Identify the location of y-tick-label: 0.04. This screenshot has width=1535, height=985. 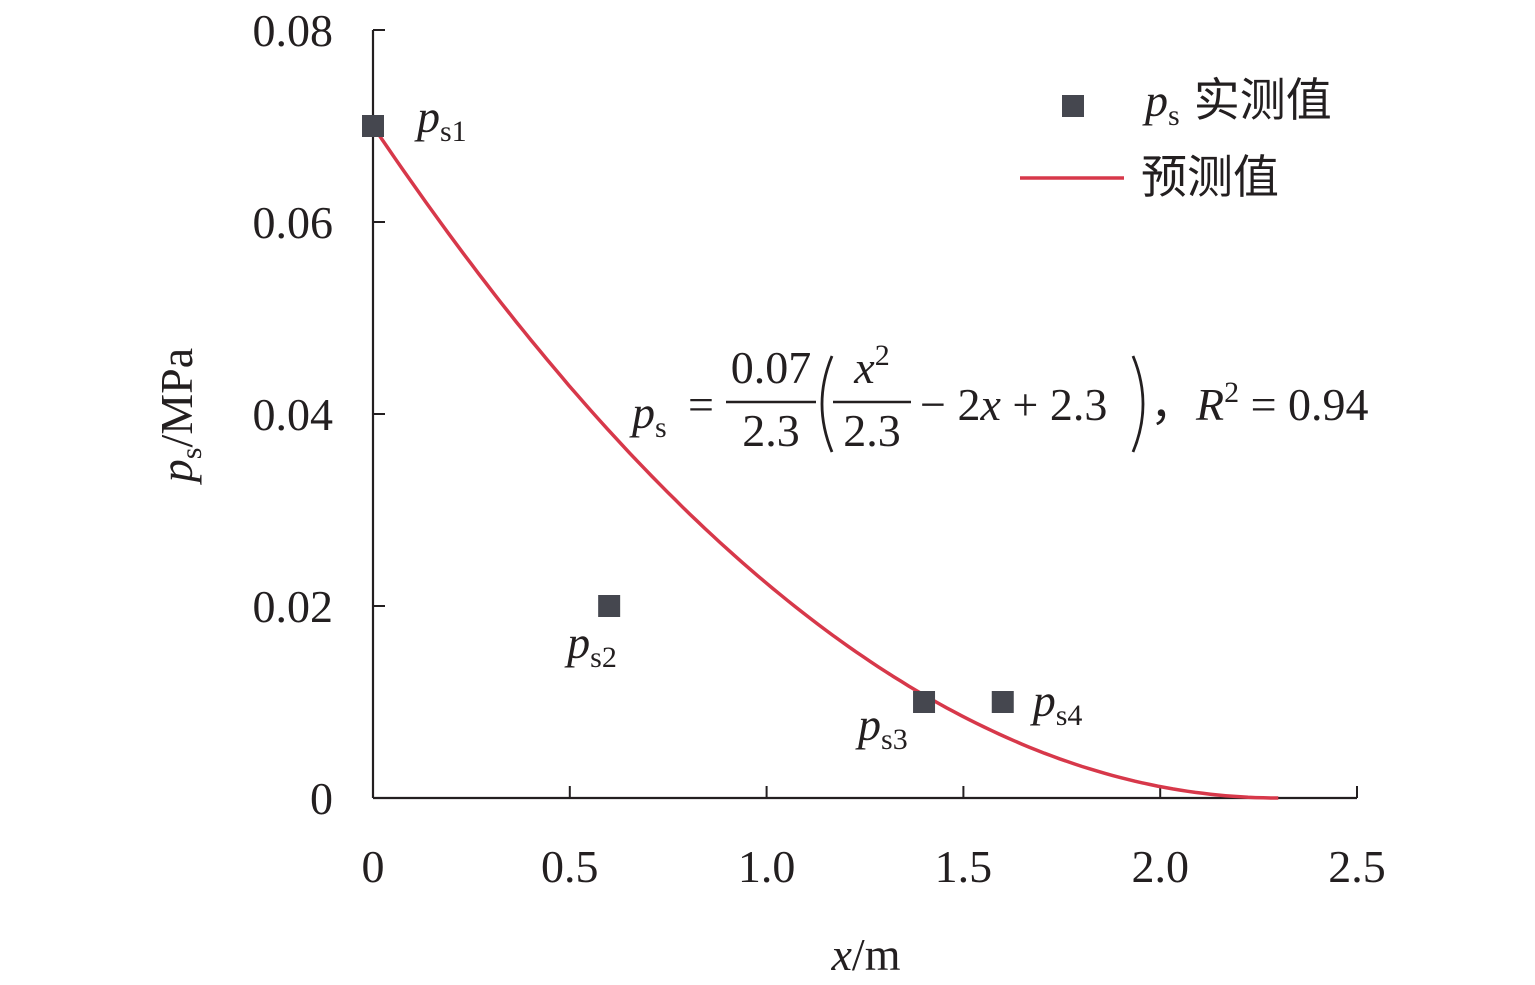
(293, 414).